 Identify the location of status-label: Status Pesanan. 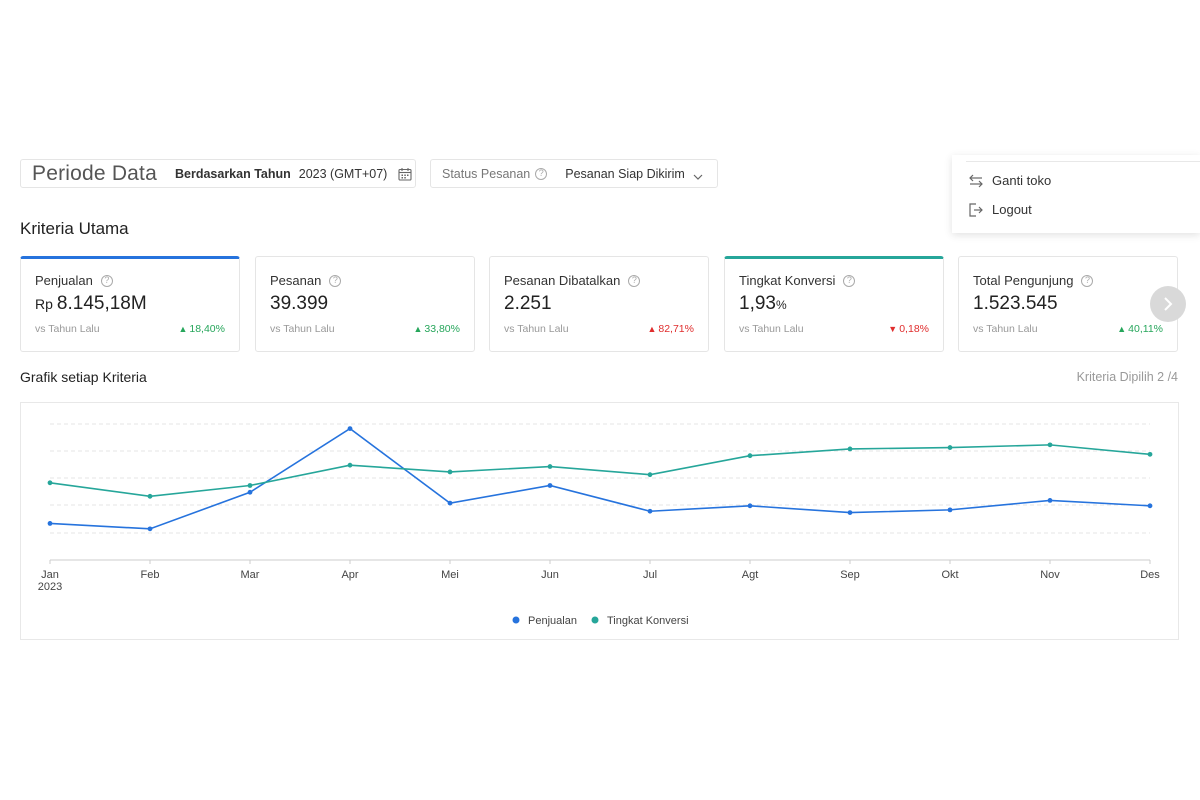
(486, 173).